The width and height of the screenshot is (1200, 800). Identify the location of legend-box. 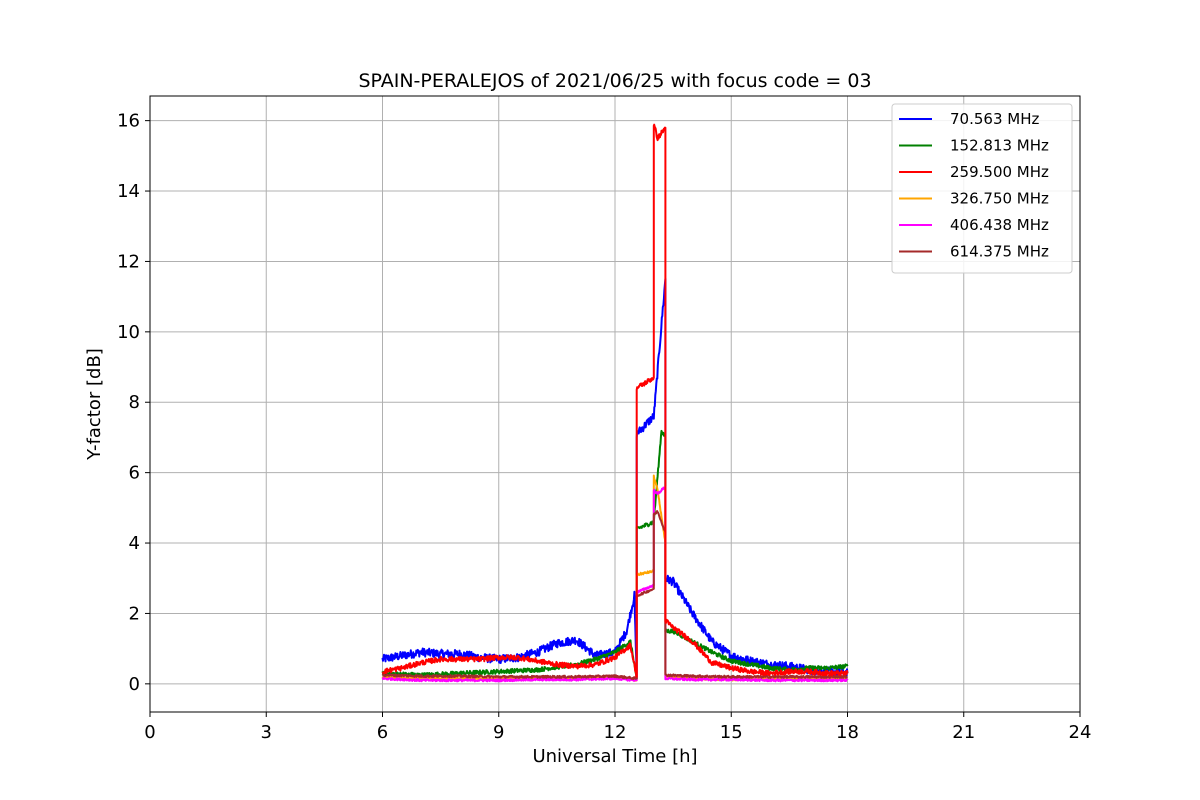
(982, 188).